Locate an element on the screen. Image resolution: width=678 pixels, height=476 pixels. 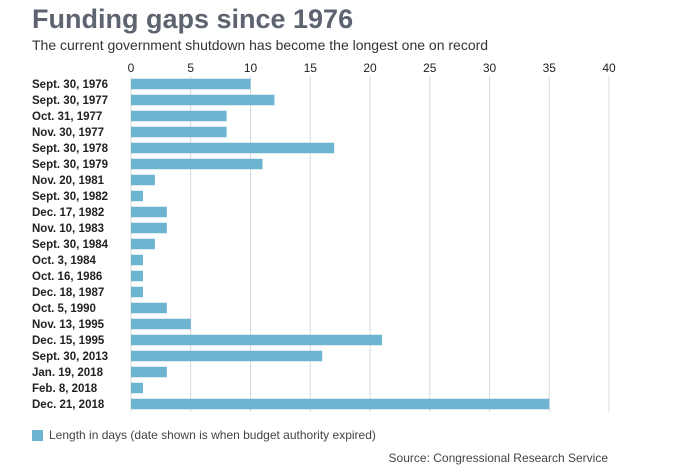
category-label: Dec. 21, 2018 is located at coordinates (68, 405).